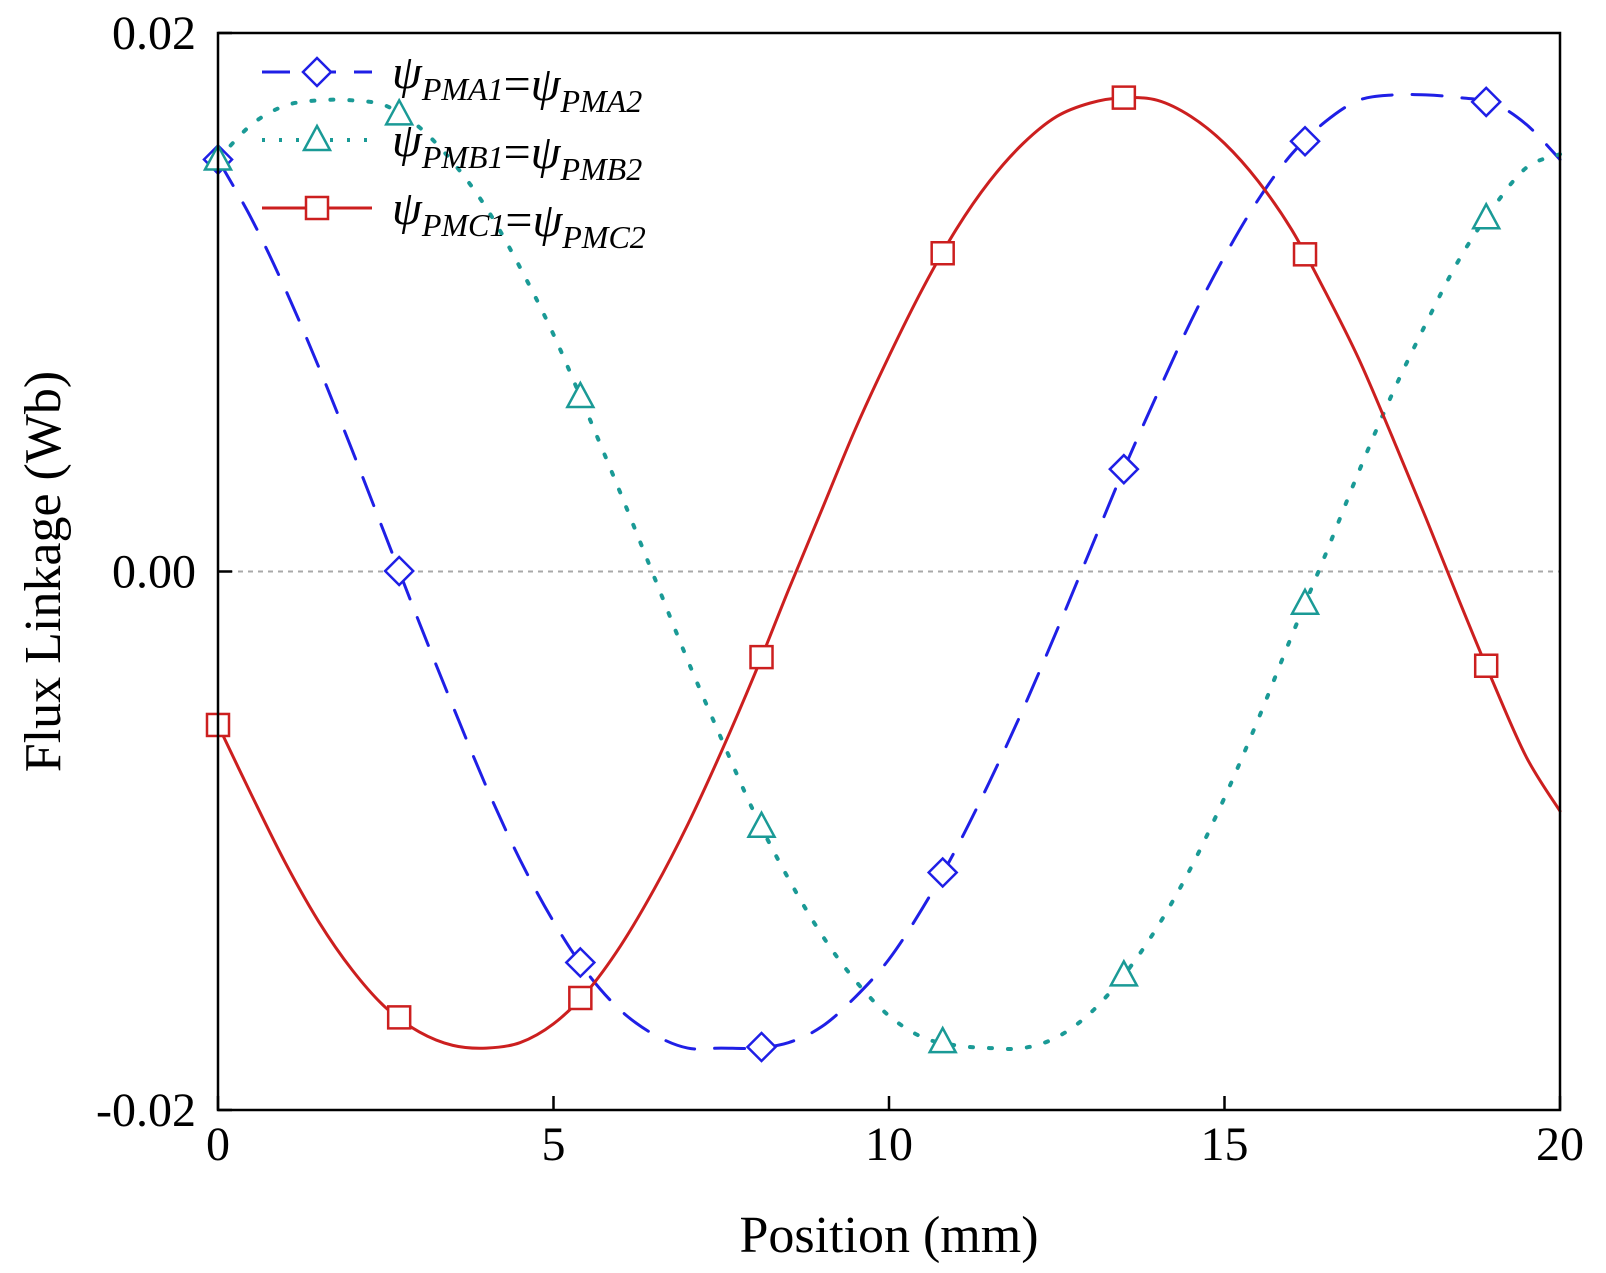  I want to click on legend-entry-2: ψPMB1=ψPMB2, so click(452, 150).